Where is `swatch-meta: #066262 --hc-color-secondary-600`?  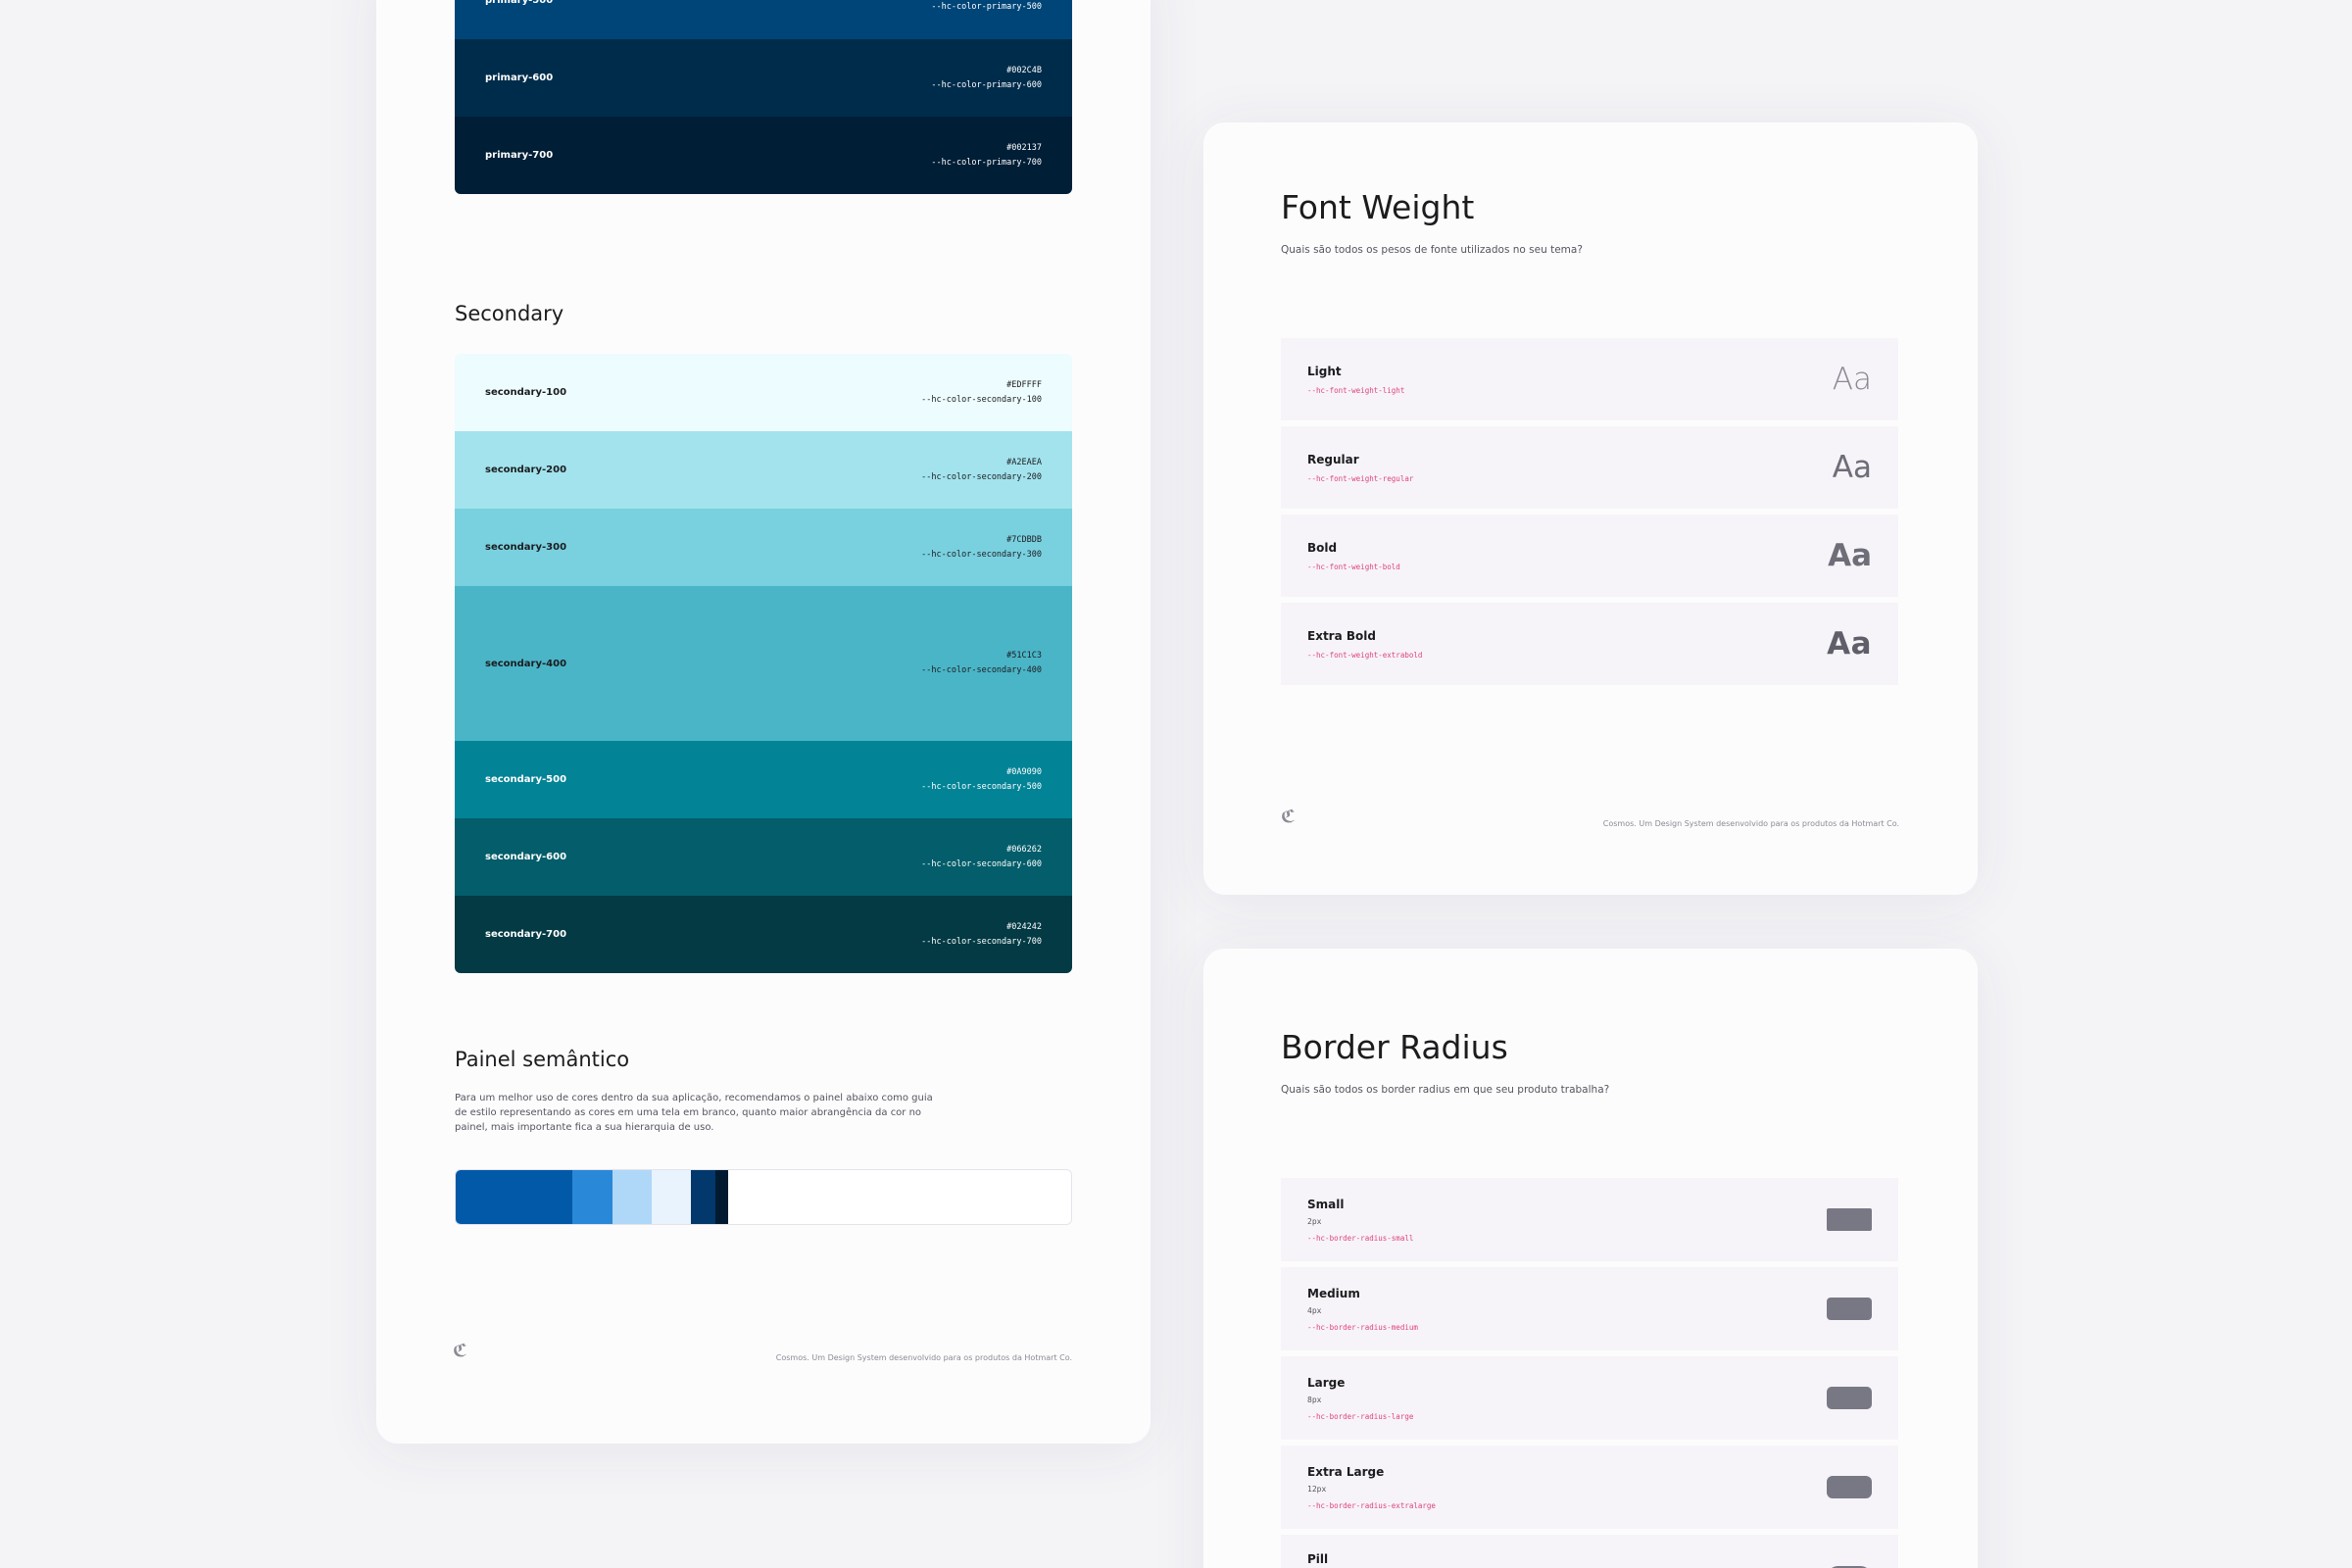 swatch-meta: #066262 --hc-color-secondary-600 is located at coordinates (981, 857).